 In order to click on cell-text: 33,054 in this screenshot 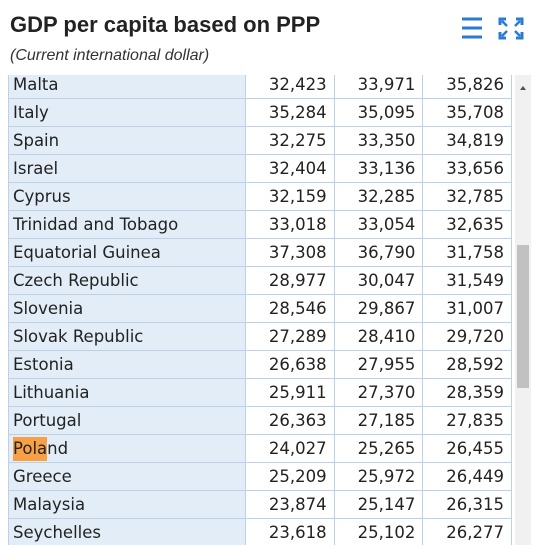, I will do `click(386, 224)`.